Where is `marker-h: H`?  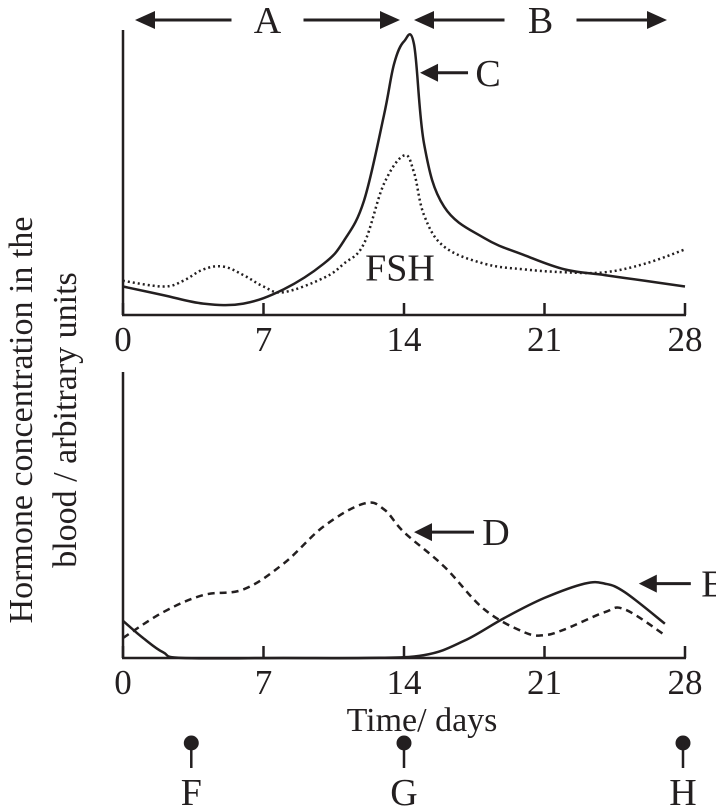 marker-h: H is located at coordinates (683, 771).